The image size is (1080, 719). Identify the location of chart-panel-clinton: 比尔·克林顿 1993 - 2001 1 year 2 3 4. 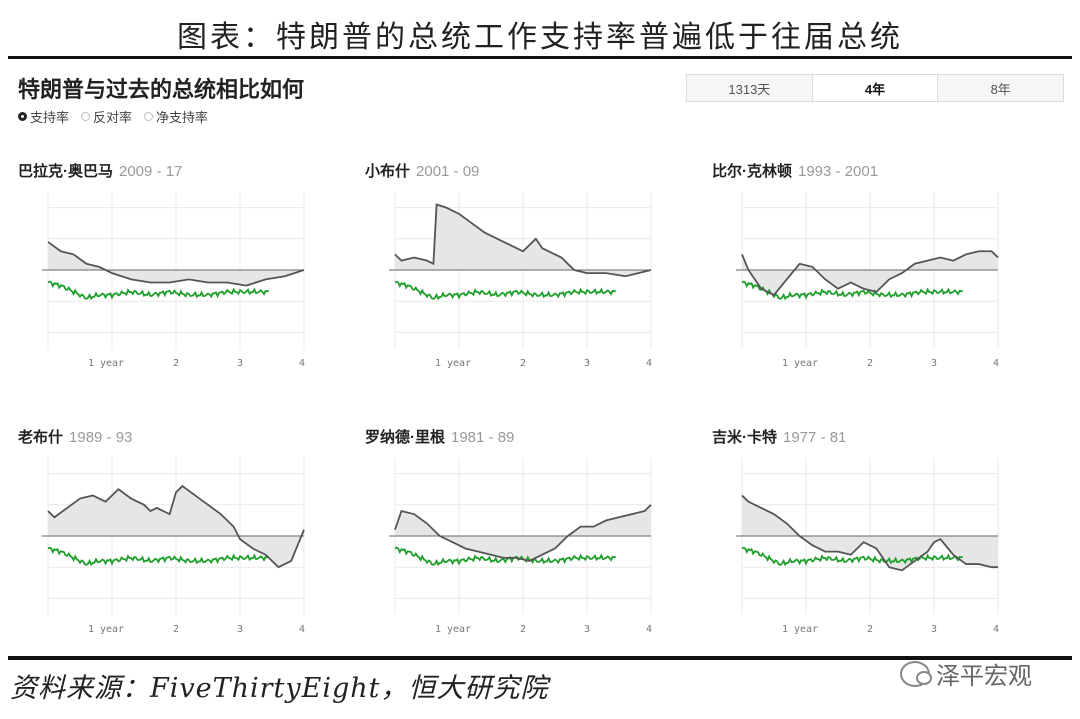
(862, 275).